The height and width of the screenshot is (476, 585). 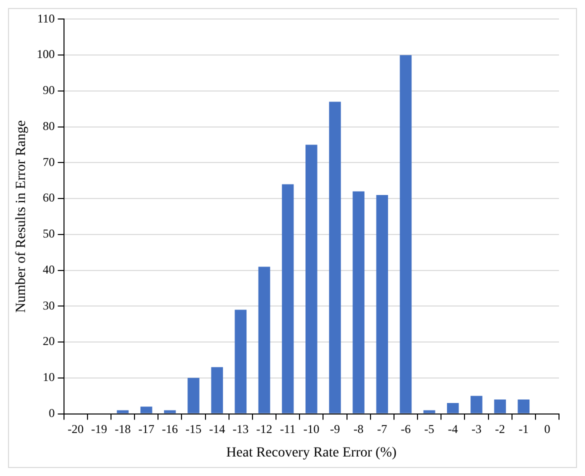 I want to click on y-tick-label: 20, so click(x=48, y=341).